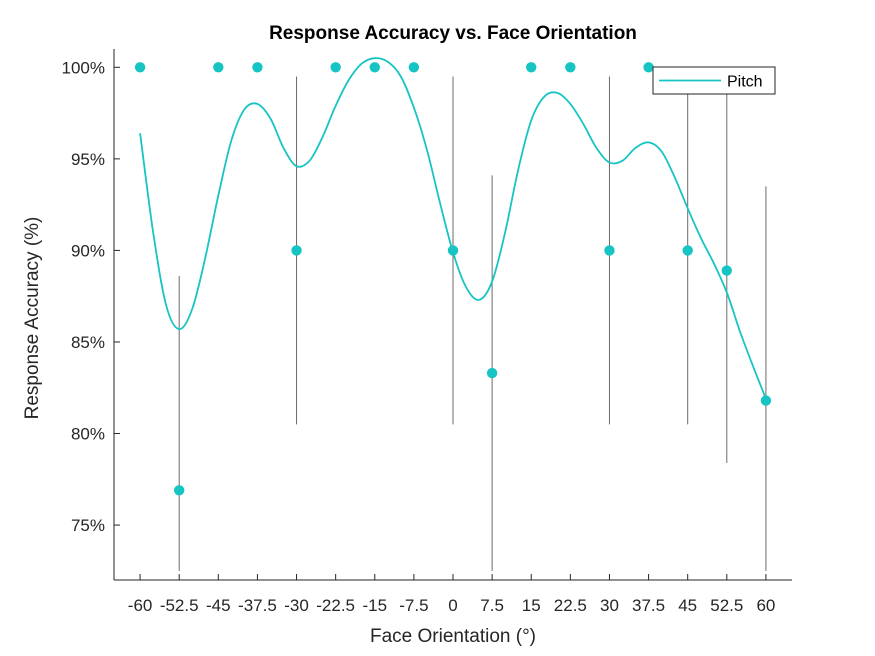  Describe the element at coordinates (765, 605) in the screenshot. I see `x-tick-label: 60` at that location.